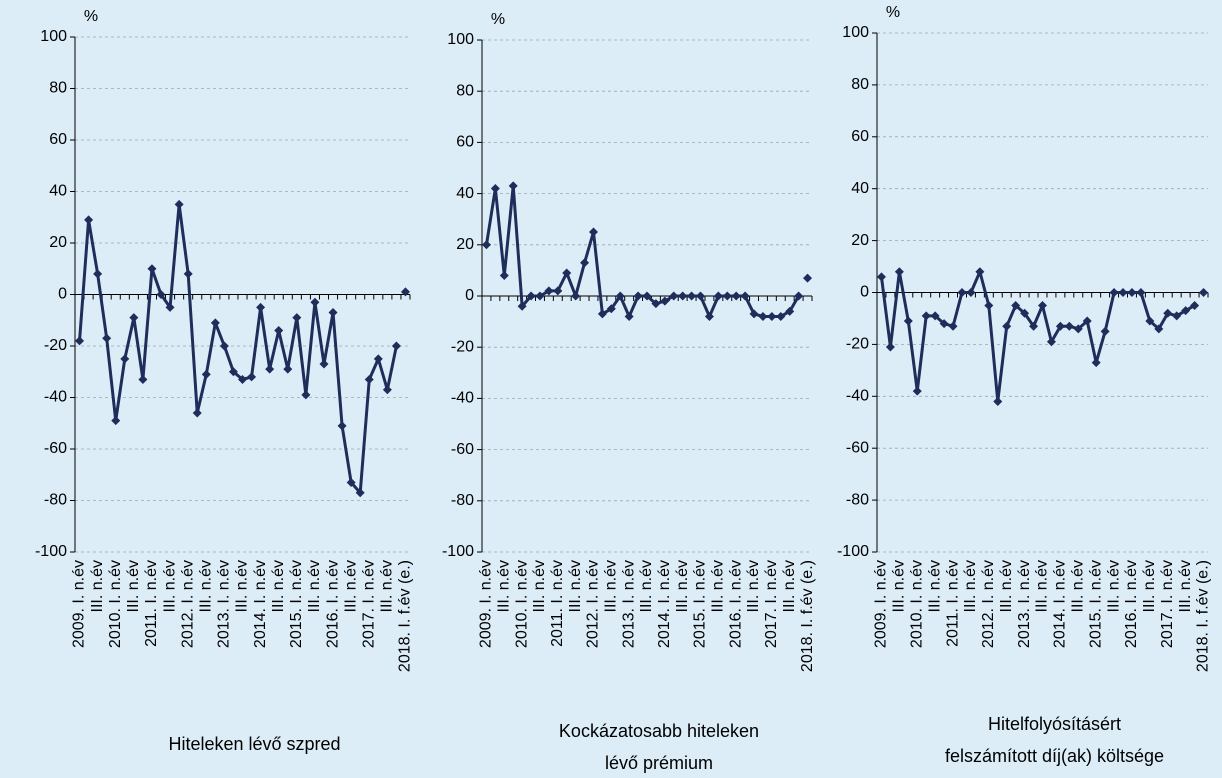 This screenshot has width=1222, height=778. Describe the element at coordinates (55, 397) in the screenshot. I see `y-tick-label: -40` at that location.